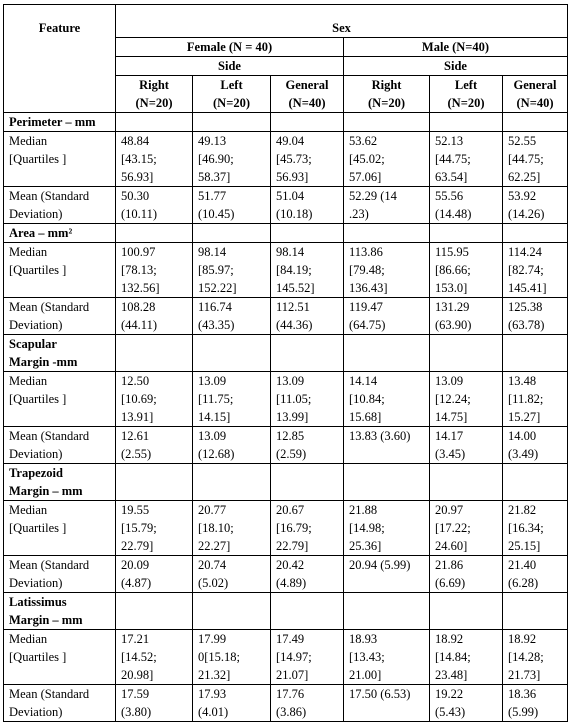 The image size is (570, 727). Describe the element at coordinates (386, 703) in the screenshot. I see `data-cell: 17.50 (6.53)` at that location.